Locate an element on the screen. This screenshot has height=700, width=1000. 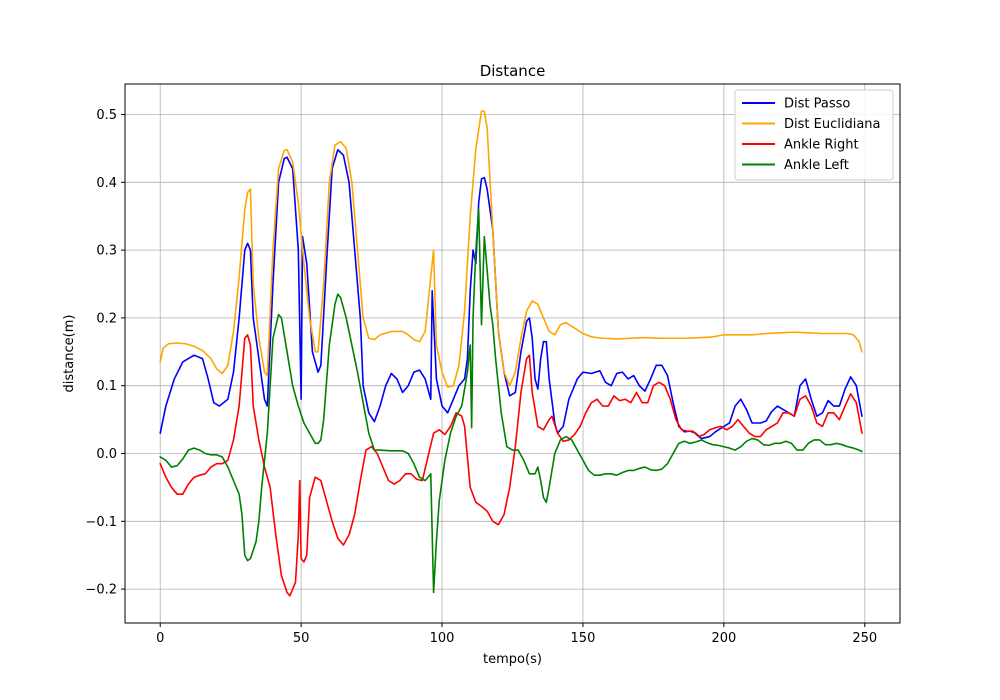
x-axis-title: tempo(s) is located at coordinates (512, 659).